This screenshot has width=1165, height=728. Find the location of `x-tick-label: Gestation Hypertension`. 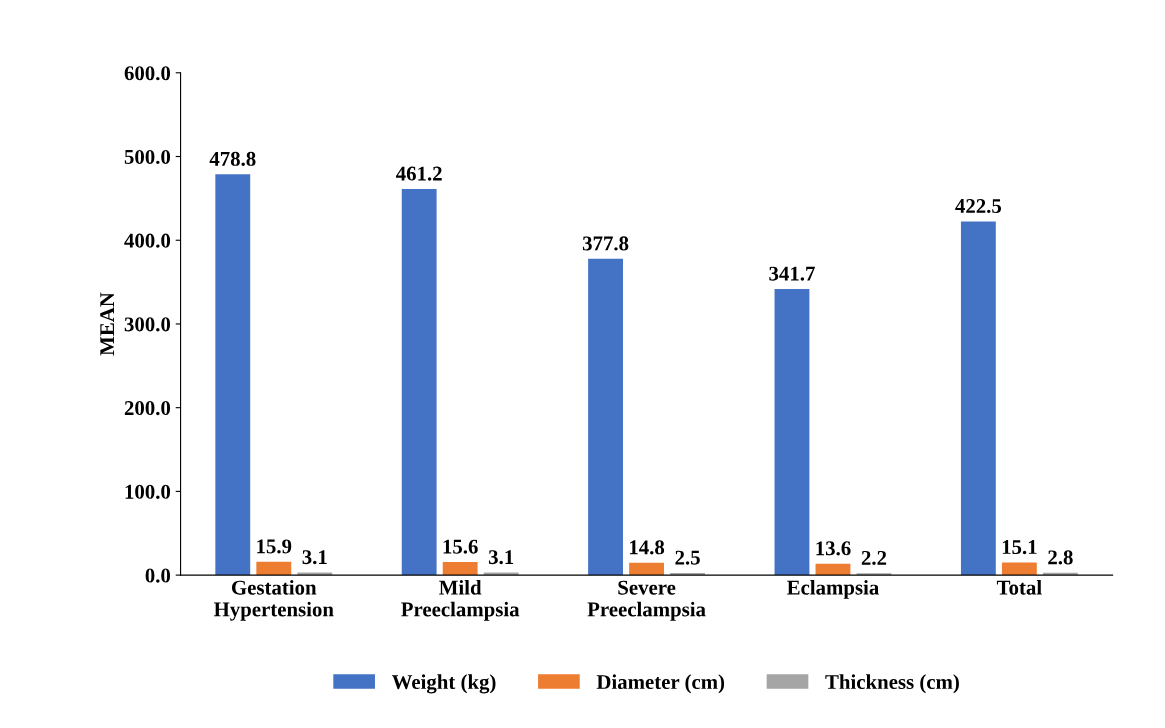

x-tick-label: Gestation Hypertension is located at coordinates (273, 600).